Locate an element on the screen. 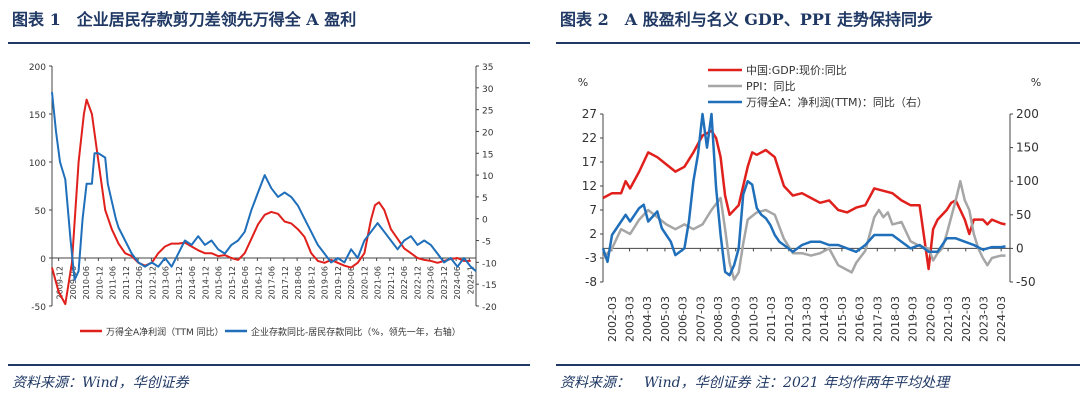 Image resolution: width=1080 pixels, height=404 pixels. x-tick-label: 2011-12 is located at coordinates (126, 282).